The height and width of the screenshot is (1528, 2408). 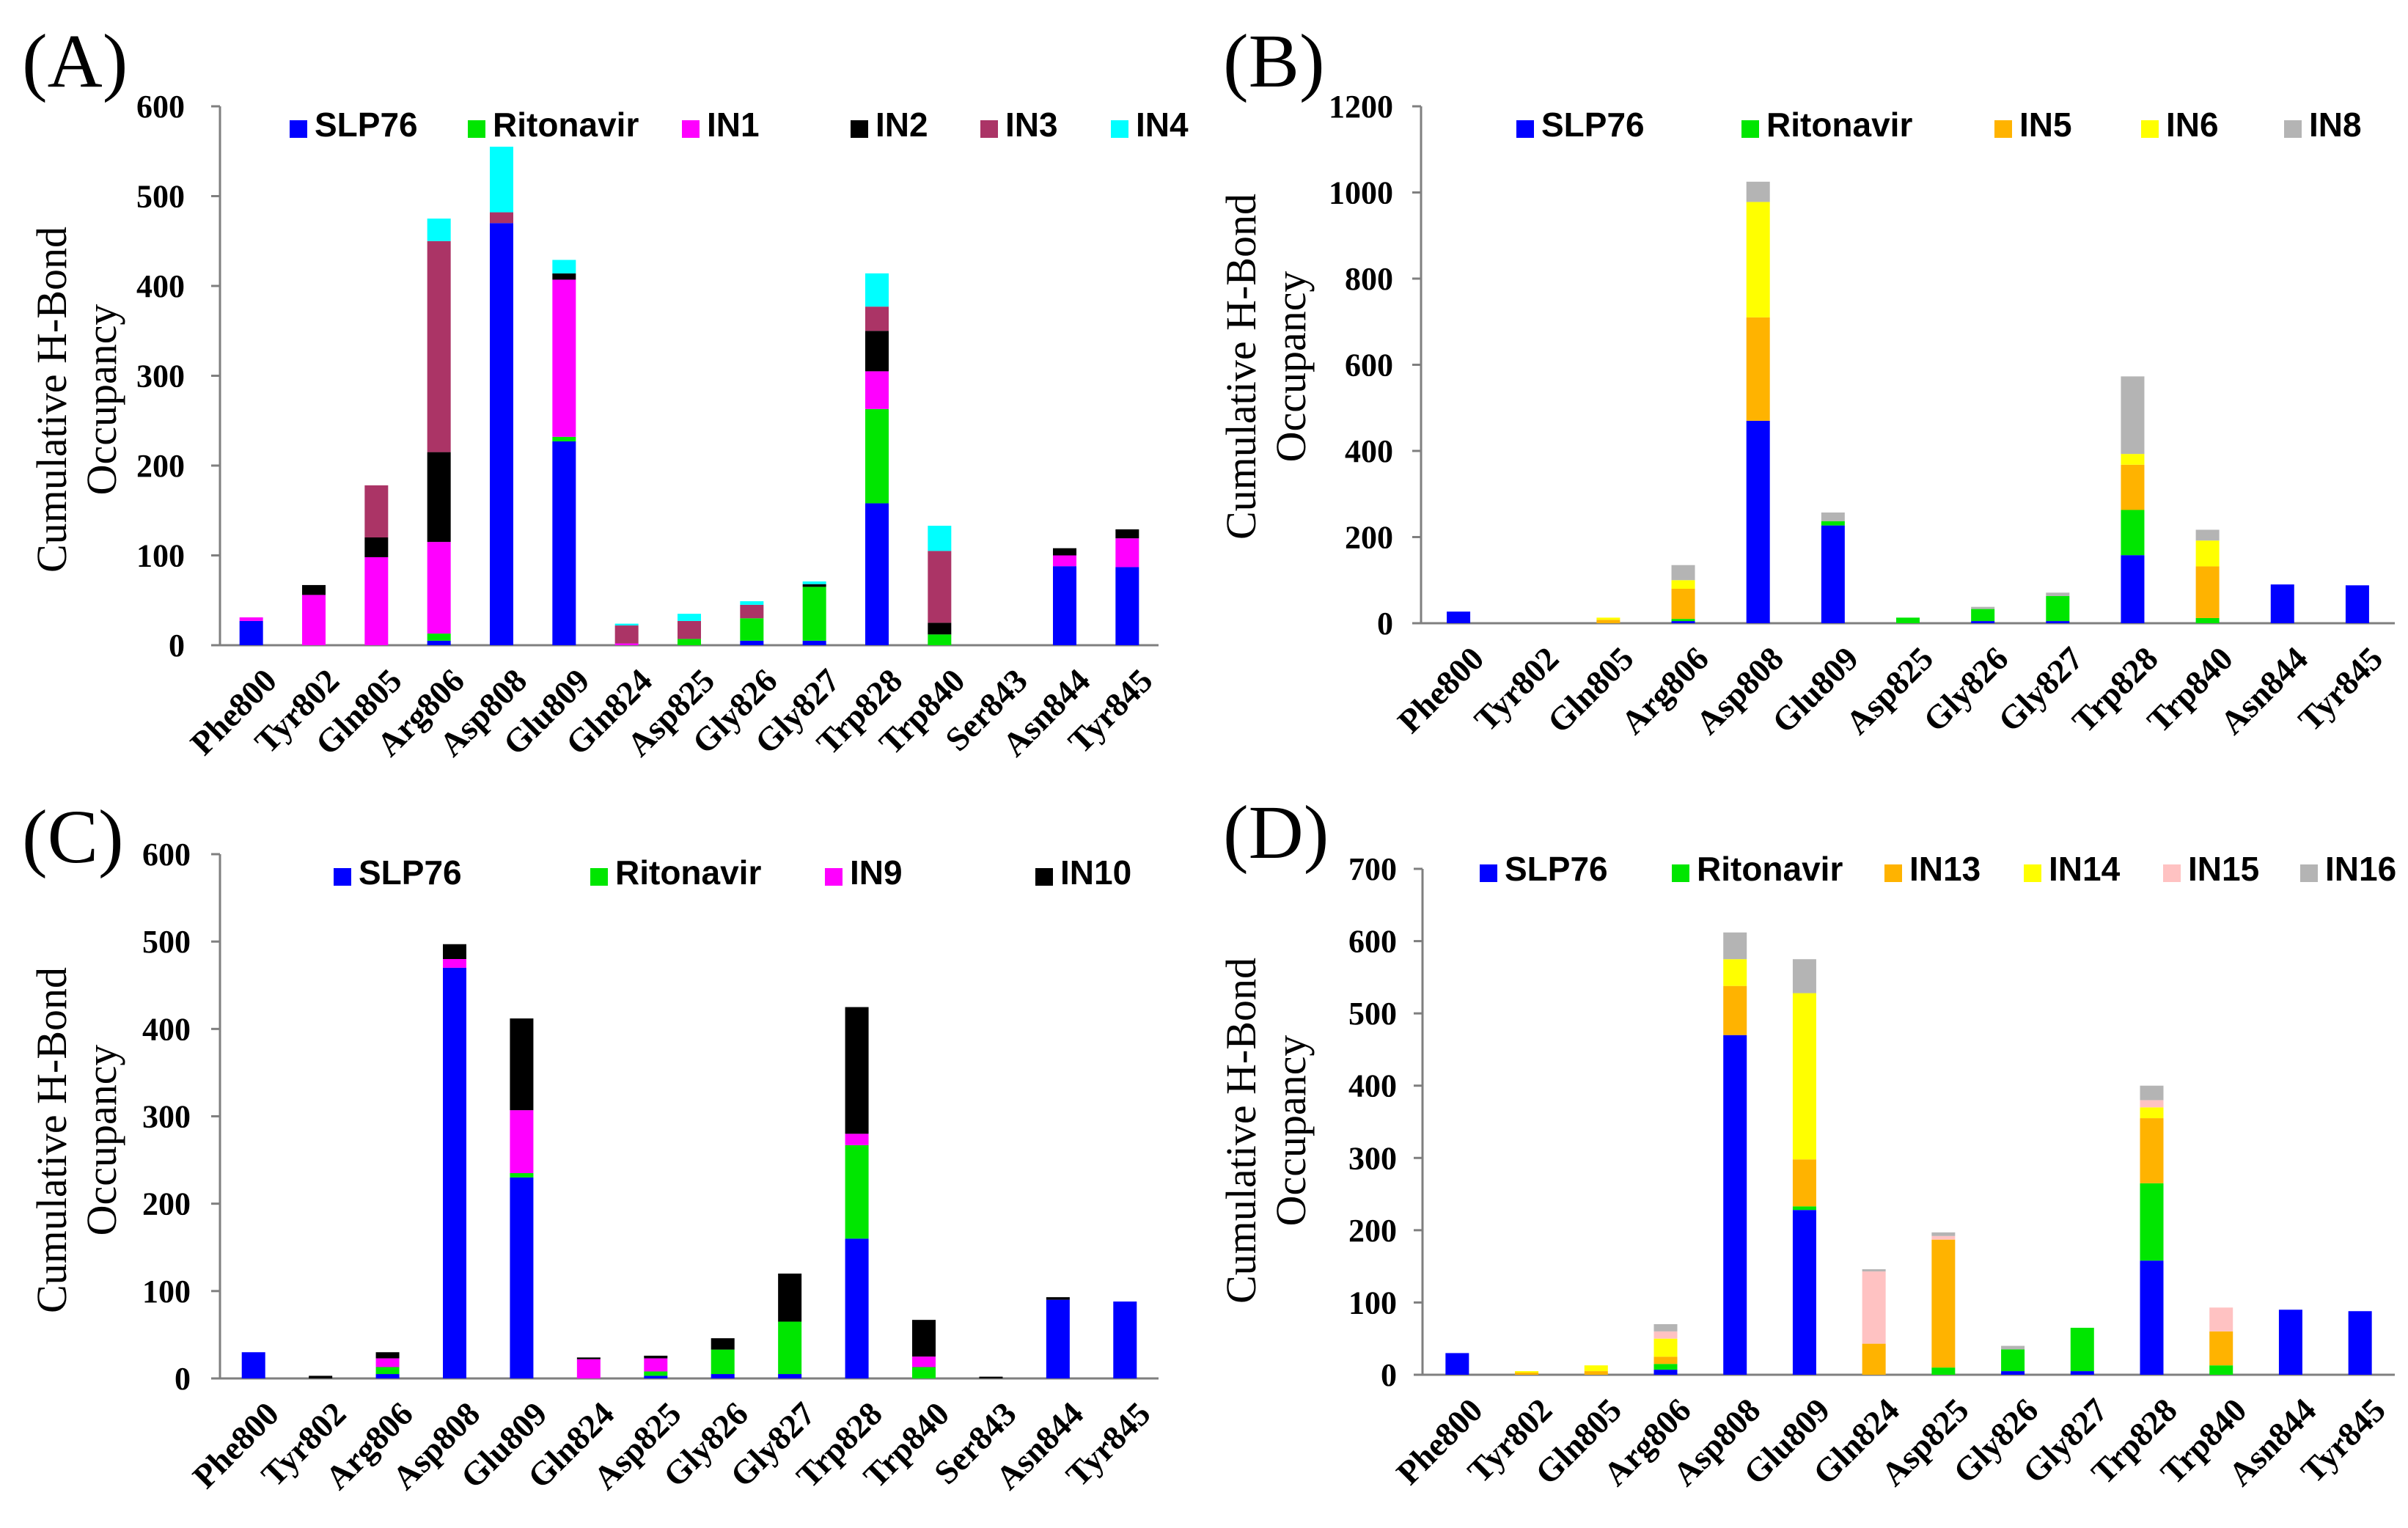 What do you see at coordinates (814, 585) in the screenshot?
I see `panel-a-bar-in2-gly827` at bounding box center [814, 585].